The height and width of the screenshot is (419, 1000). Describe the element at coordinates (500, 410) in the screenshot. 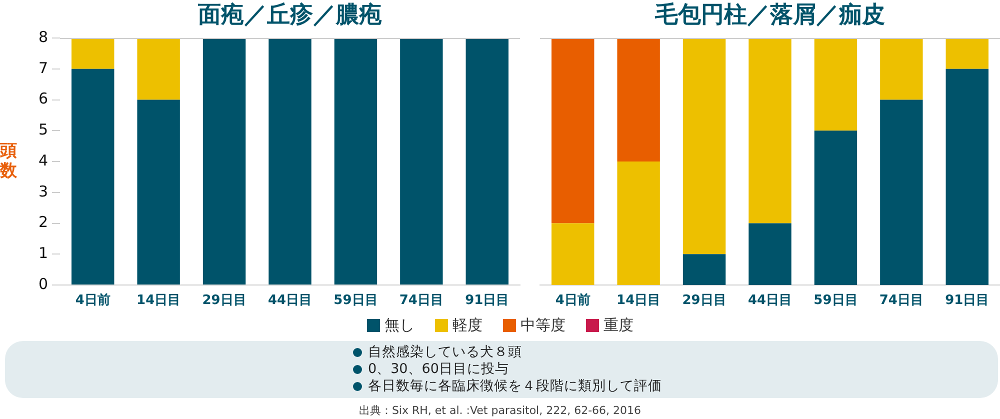

I see `source-note: 出典：Six RH, et al. :Vet parasitol, 222, 62-66, 2016` at that location.